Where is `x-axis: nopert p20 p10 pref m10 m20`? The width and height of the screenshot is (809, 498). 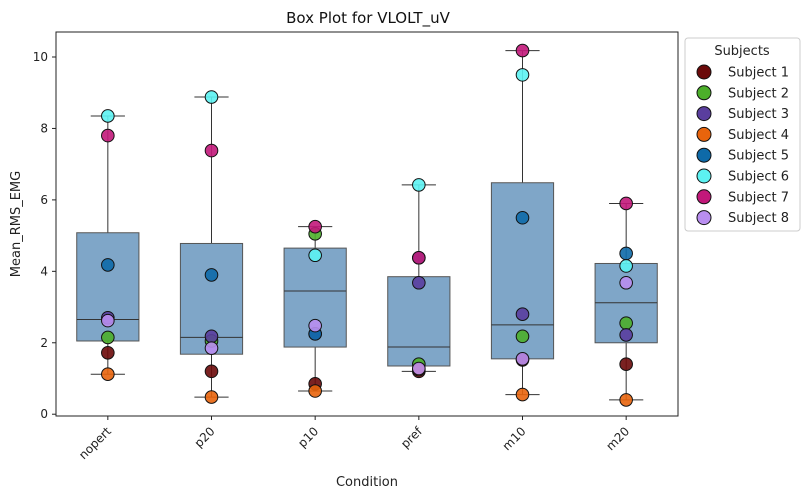
x-axis: nopert p20 p10 pref m10 m20 is located at coordinates (354, 439).